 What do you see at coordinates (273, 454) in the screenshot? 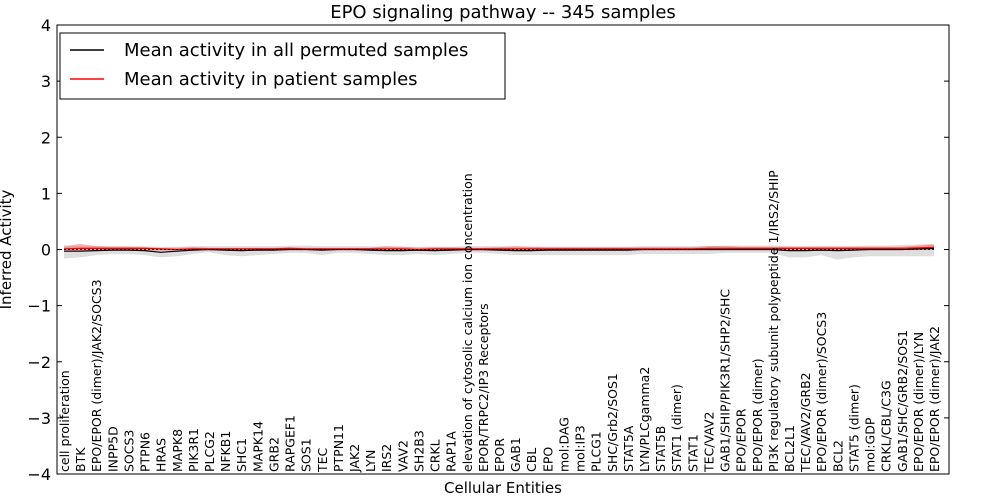
I see `x-tick-label: GRB2` at bounding box center [273, 454].